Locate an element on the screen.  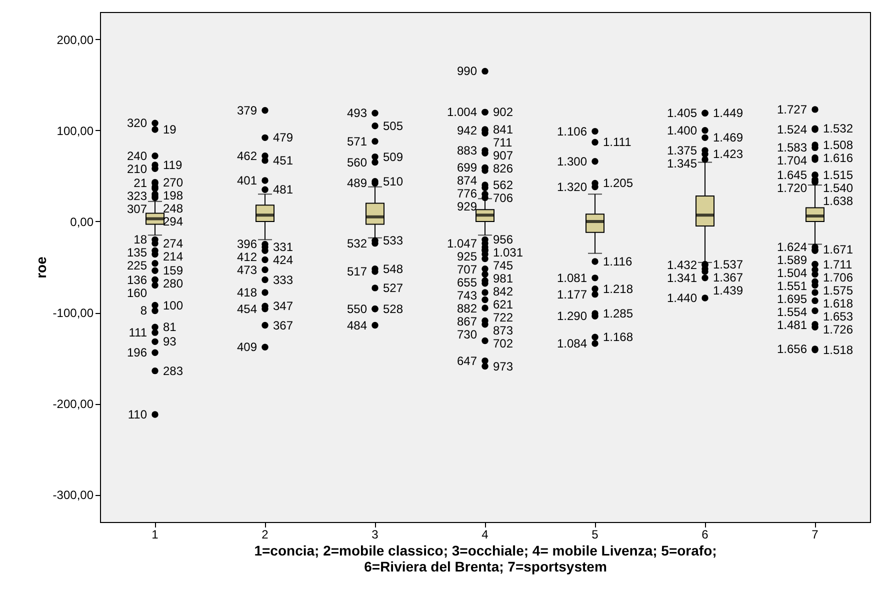
annotation: 711 is located at coordinates (502, 142).